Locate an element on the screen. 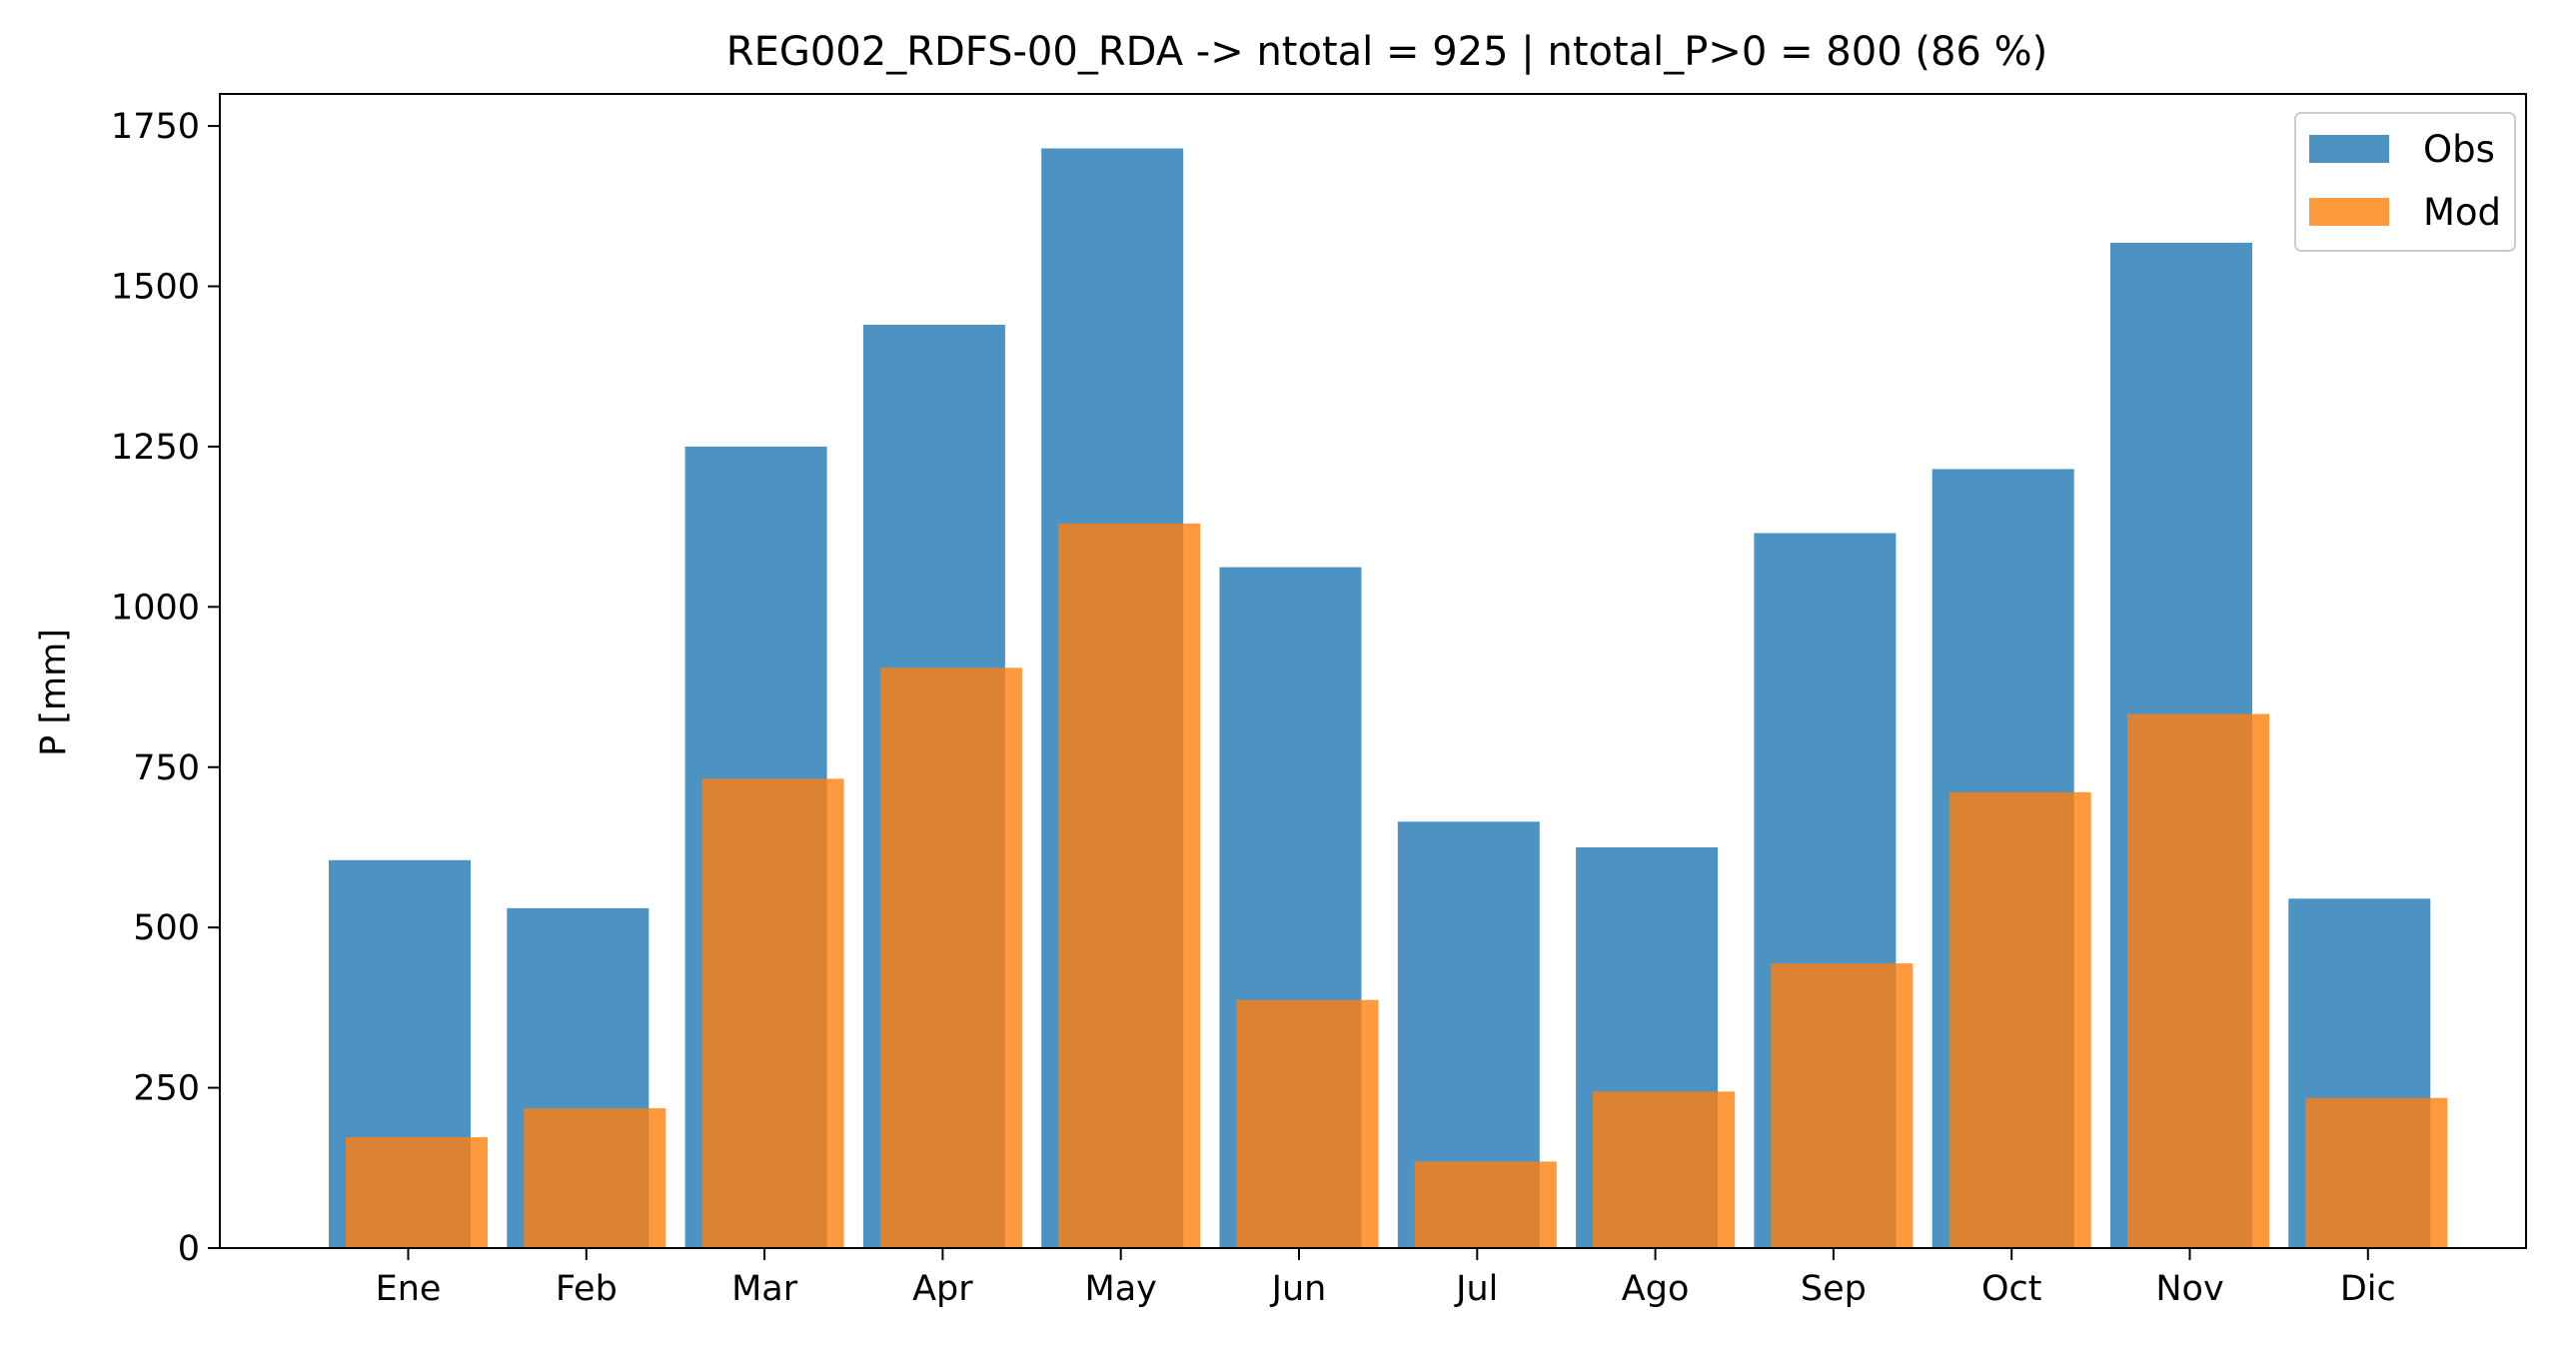 This screenshot has height=1348, width=2576. x-tick-label-jun: Jun is located at coordinates (1298, 1289).